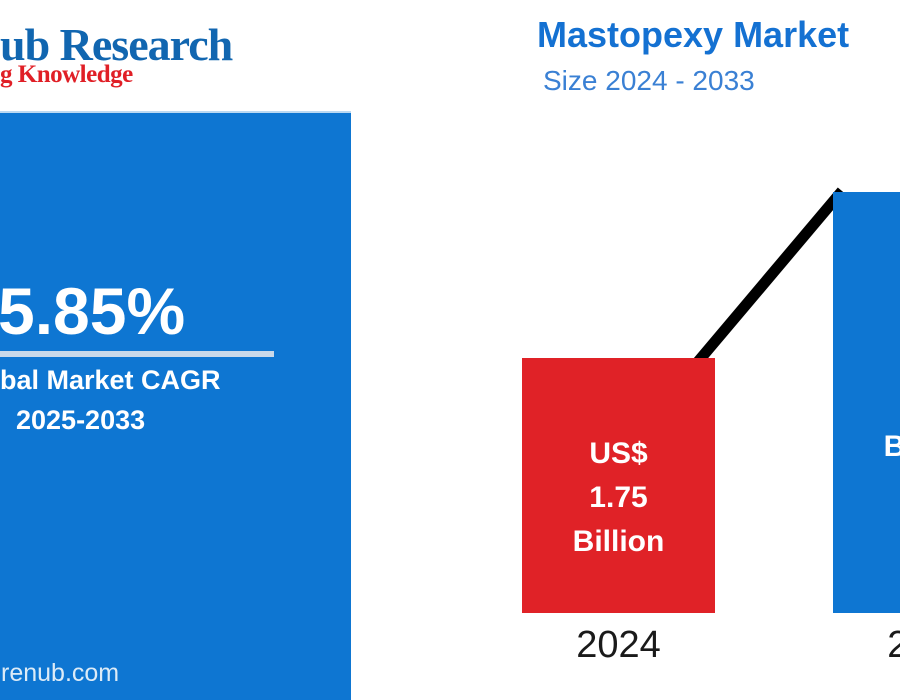 The width and height of the screenshot is (900, 700). I want to click on bar-2024-value-line3: Billion, so click(618, 541).